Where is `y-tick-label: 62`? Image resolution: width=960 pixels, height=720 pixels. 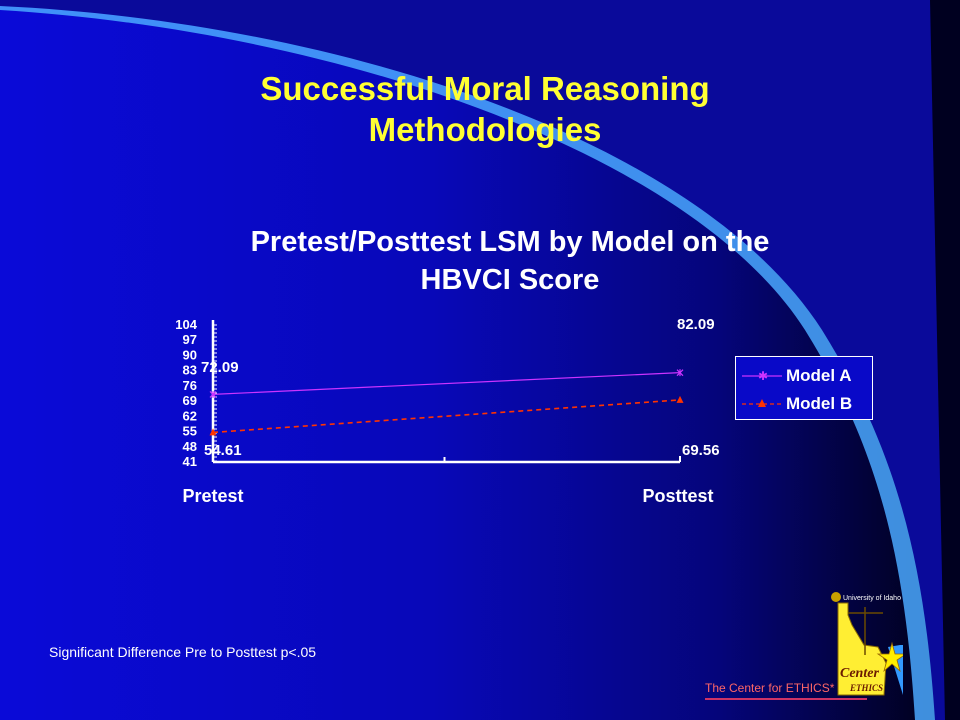
y-tick-label: 62 is located at coordinates (190, 415).